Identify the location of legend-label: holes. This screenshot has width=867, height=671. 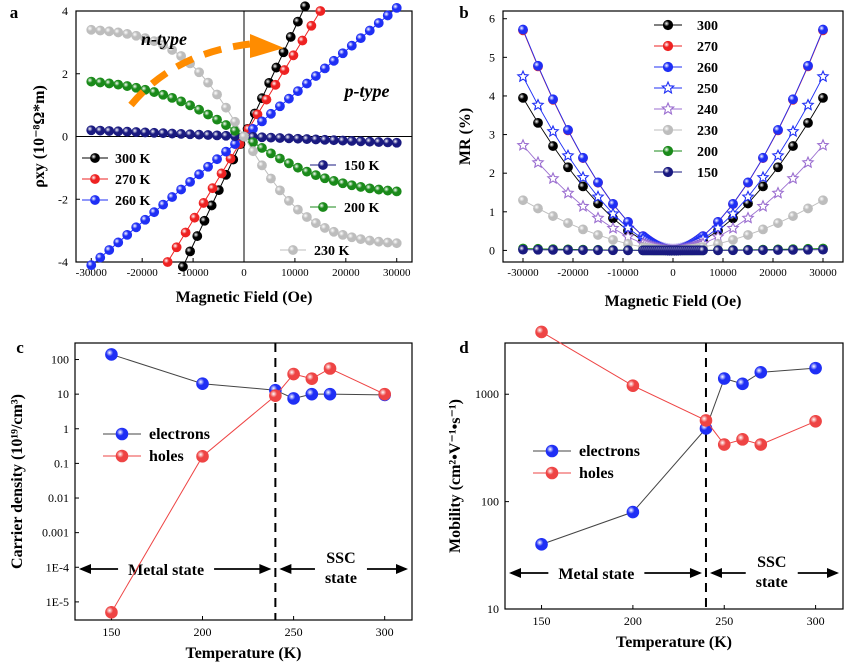
(596, 473).